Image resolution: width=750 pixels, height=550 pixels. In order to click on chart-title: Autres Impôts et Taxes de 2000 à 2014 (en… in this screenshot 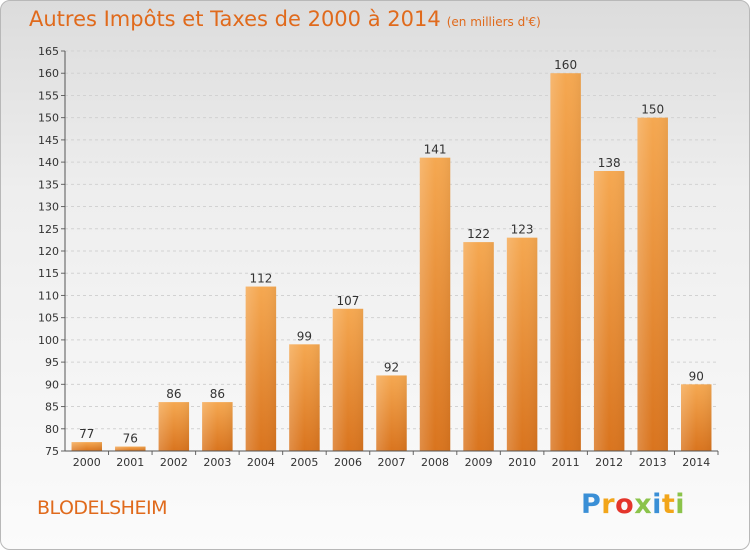, I will do `click(285, 19)`.